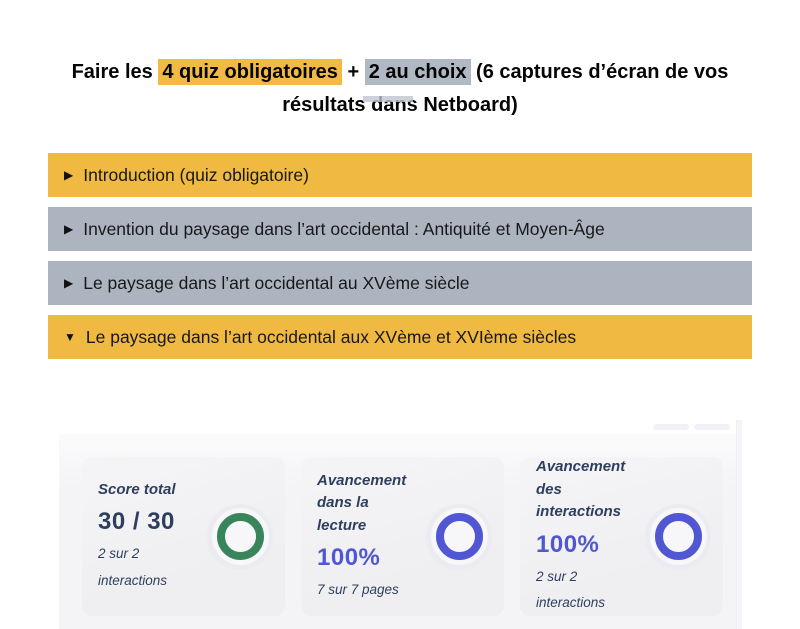  I want to click on title-highlight-mandatory-quiz: 4 quiz obligatoires, so click(250, 72).